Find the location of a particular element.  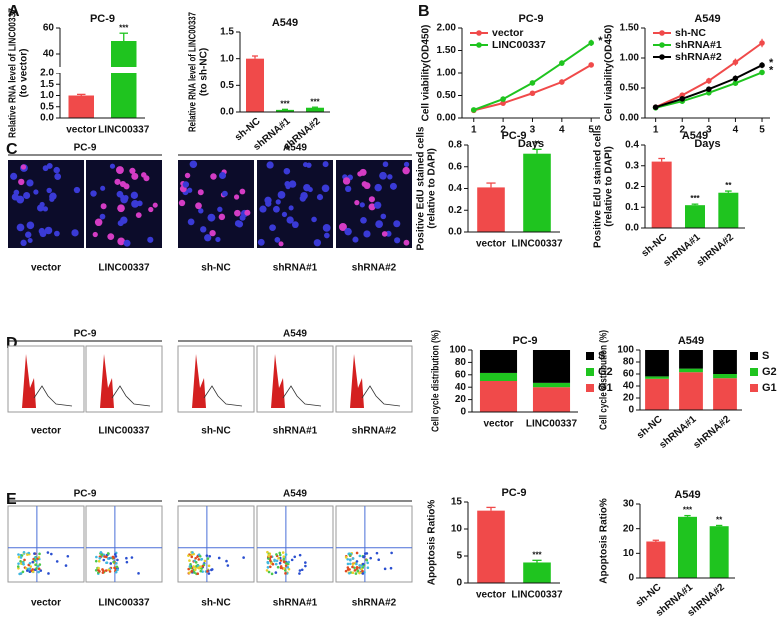

x-tick-label: vector is located at coordinates (81, 130).